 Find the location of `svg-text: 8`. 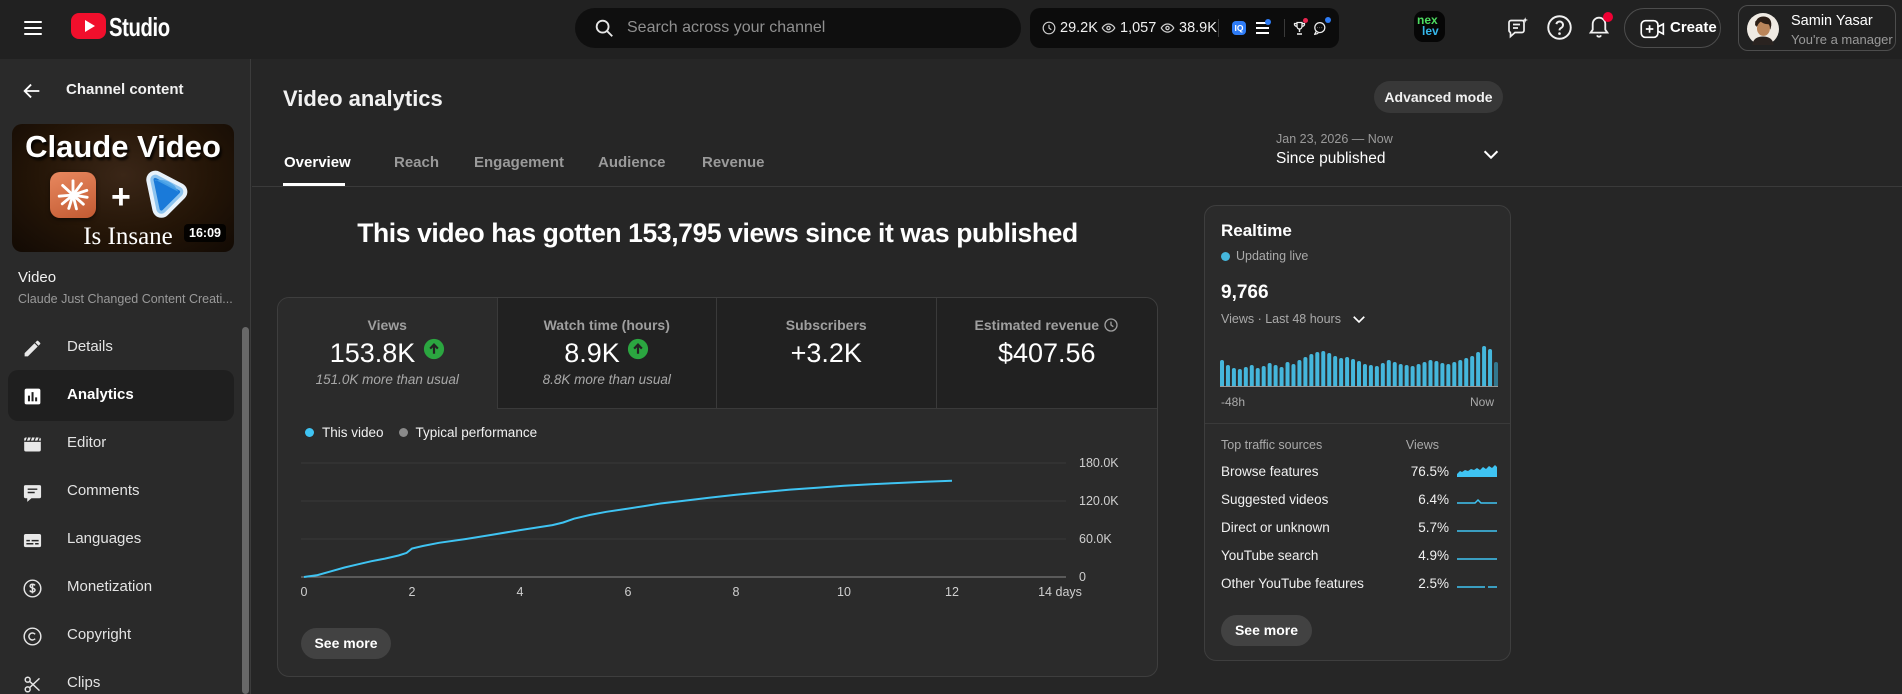

svg-text: 8 is located at coordinates (736, 592).